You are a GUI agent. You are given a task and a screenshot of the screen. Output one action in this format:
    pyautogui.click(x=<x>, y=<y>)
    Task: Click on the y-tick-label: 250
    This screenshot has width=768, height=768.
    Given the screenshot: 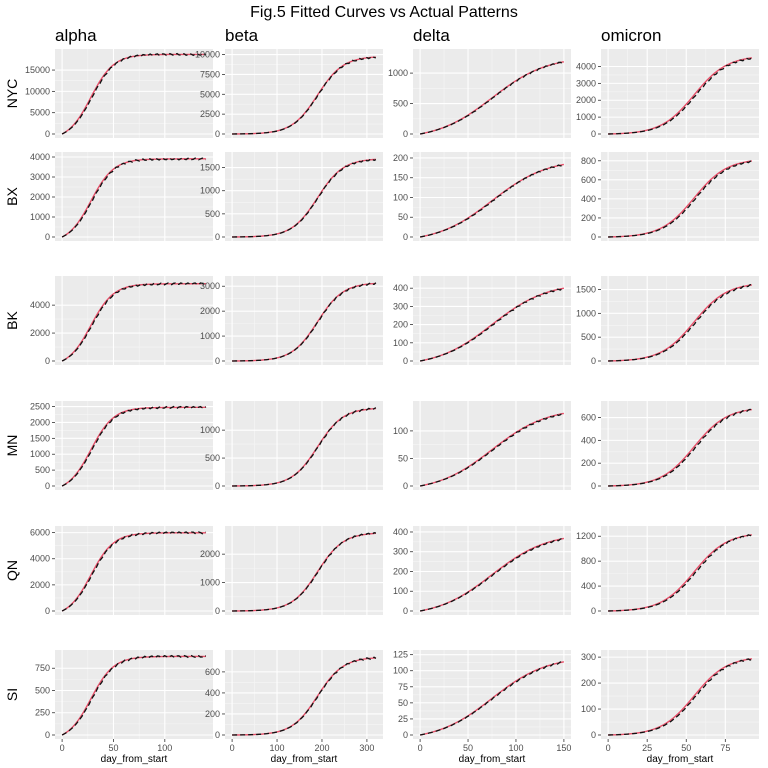 What is the action you would take?
    pyautogui.click(x=42, y=713)
    